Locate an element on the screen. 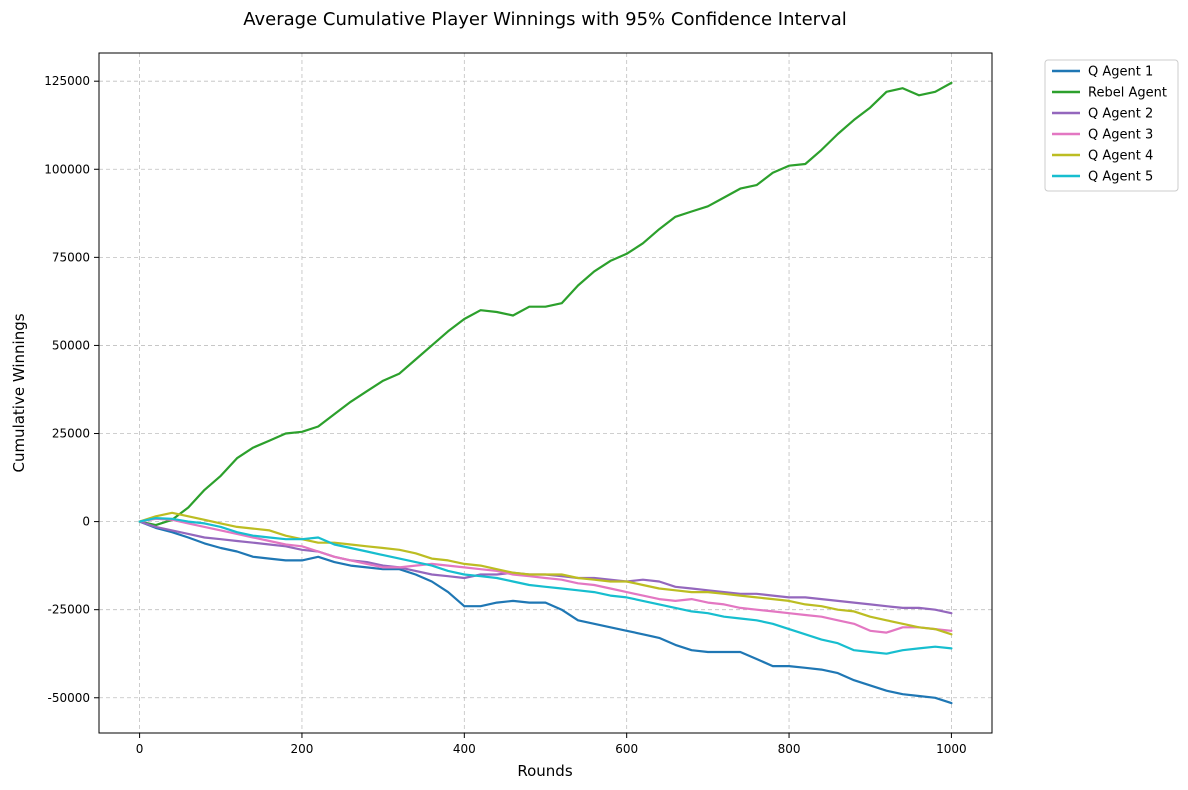 This screenshot has height=790, width=1188. y-tick-label: 50000 is located at coordinates (71, 345).